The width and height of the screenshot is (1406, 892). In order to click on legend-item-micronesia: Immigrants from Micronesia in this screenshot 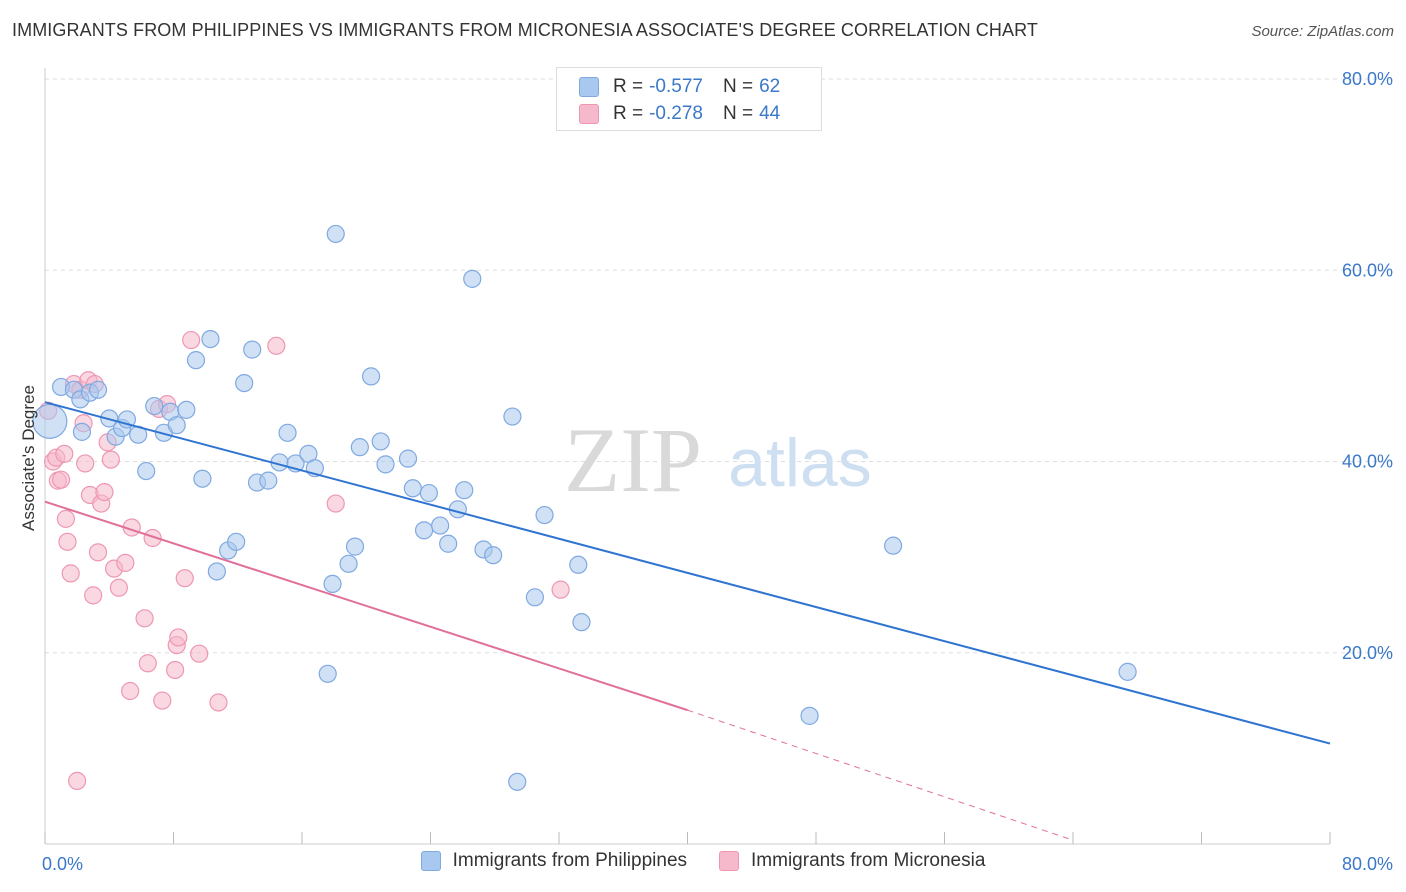, I will do `click(852, 861)`.